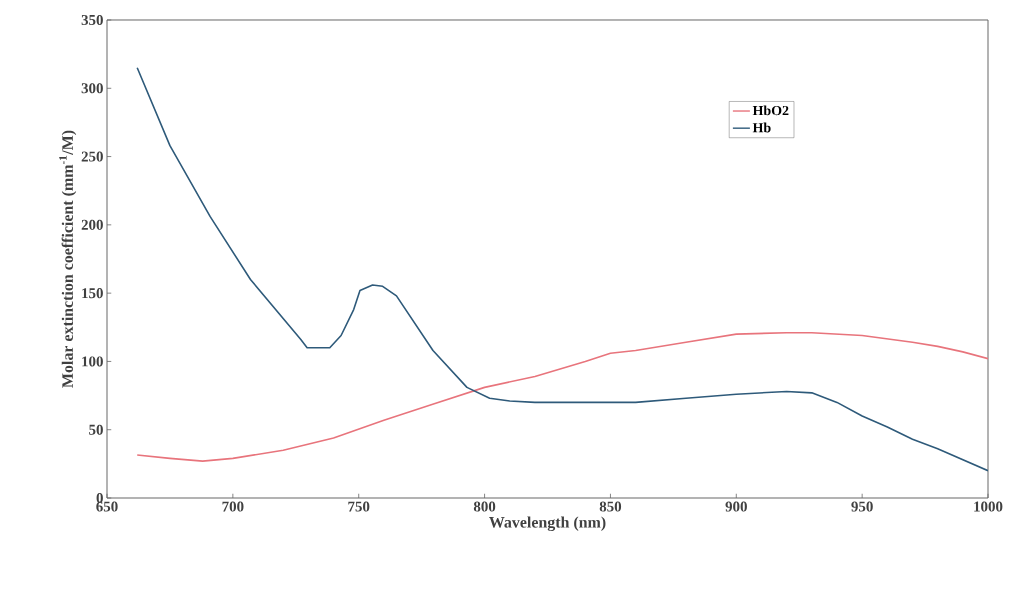 Image resolution: width=1018 pixels, height=593 pixels. What do you see at coordinates (233, 506) in the screenshot?
I see `x-tick-label: 700` at bounding box center [233, 506].